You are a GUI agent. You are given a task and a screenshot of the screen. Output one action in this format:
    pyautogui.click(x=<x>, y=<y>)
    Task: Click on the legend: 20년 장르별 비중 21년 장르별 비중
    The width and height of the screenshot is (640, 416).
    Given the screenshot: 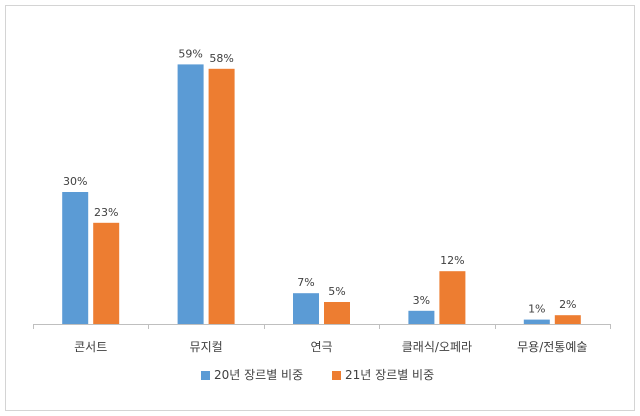 What is the action you would take?
    pyautogui.click(x=317, y=375)
    